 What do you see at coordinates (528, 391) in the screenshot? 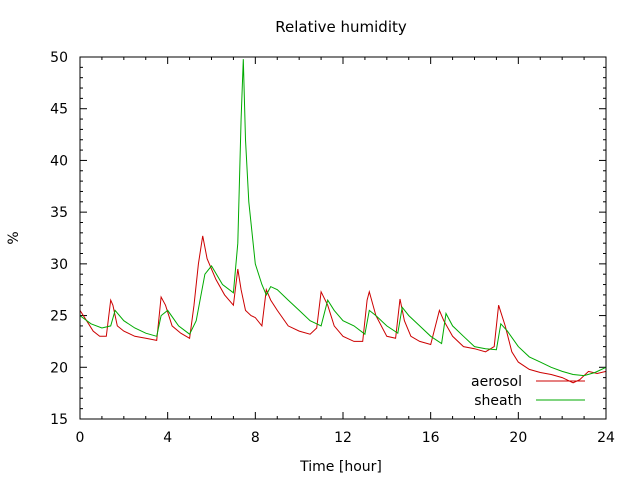
I see `legend: aerosol sheath` at bounding box center [528, 391].